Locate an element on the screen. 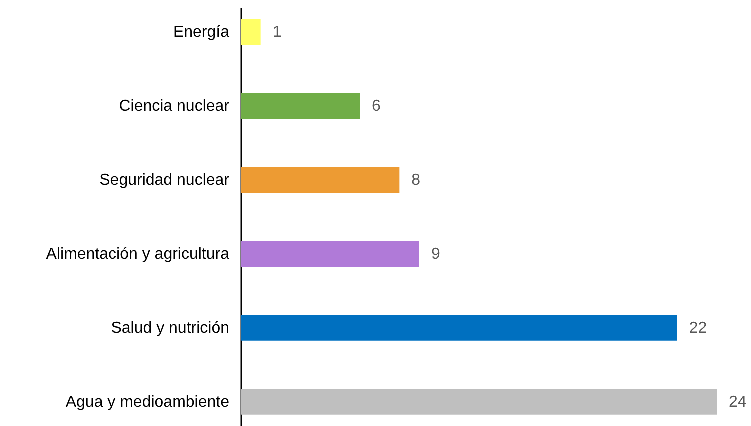 The image size is (751, 426). y-tick-label: Alimentación y agricultura is located at coordinates (138, 254).